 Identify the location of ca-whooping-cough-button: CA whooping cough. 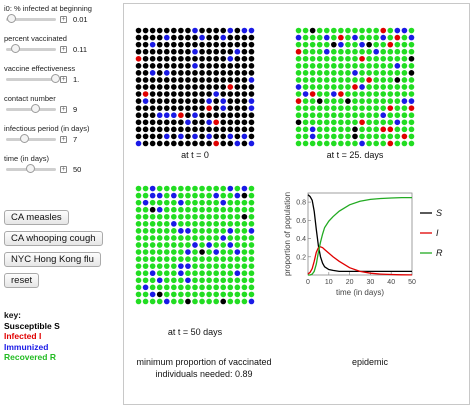
(53, 238).